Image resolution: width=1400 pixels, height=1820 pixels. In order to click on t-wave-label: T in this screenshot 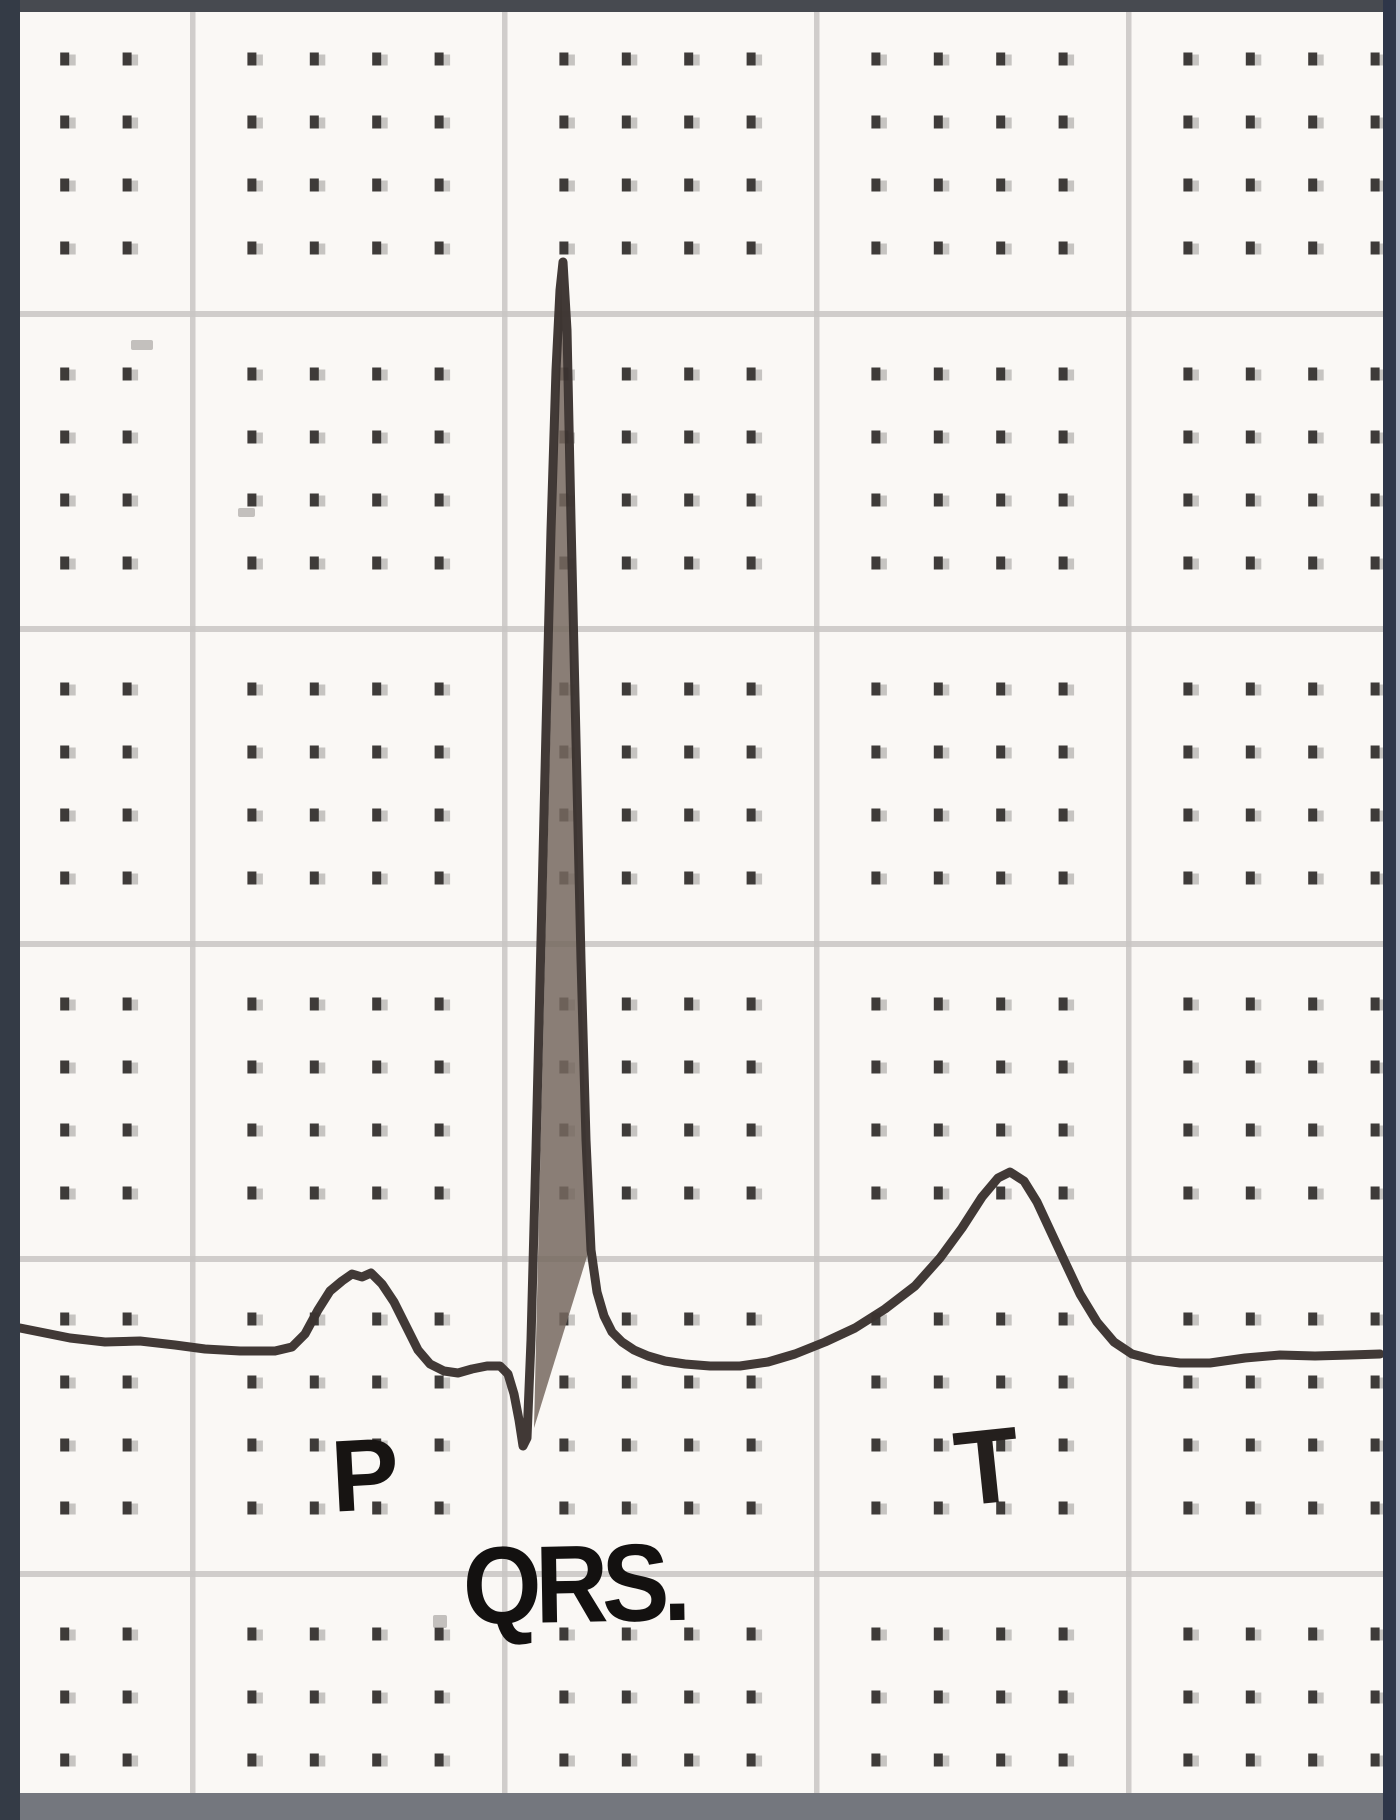, I will do `click(987, 1467)`.